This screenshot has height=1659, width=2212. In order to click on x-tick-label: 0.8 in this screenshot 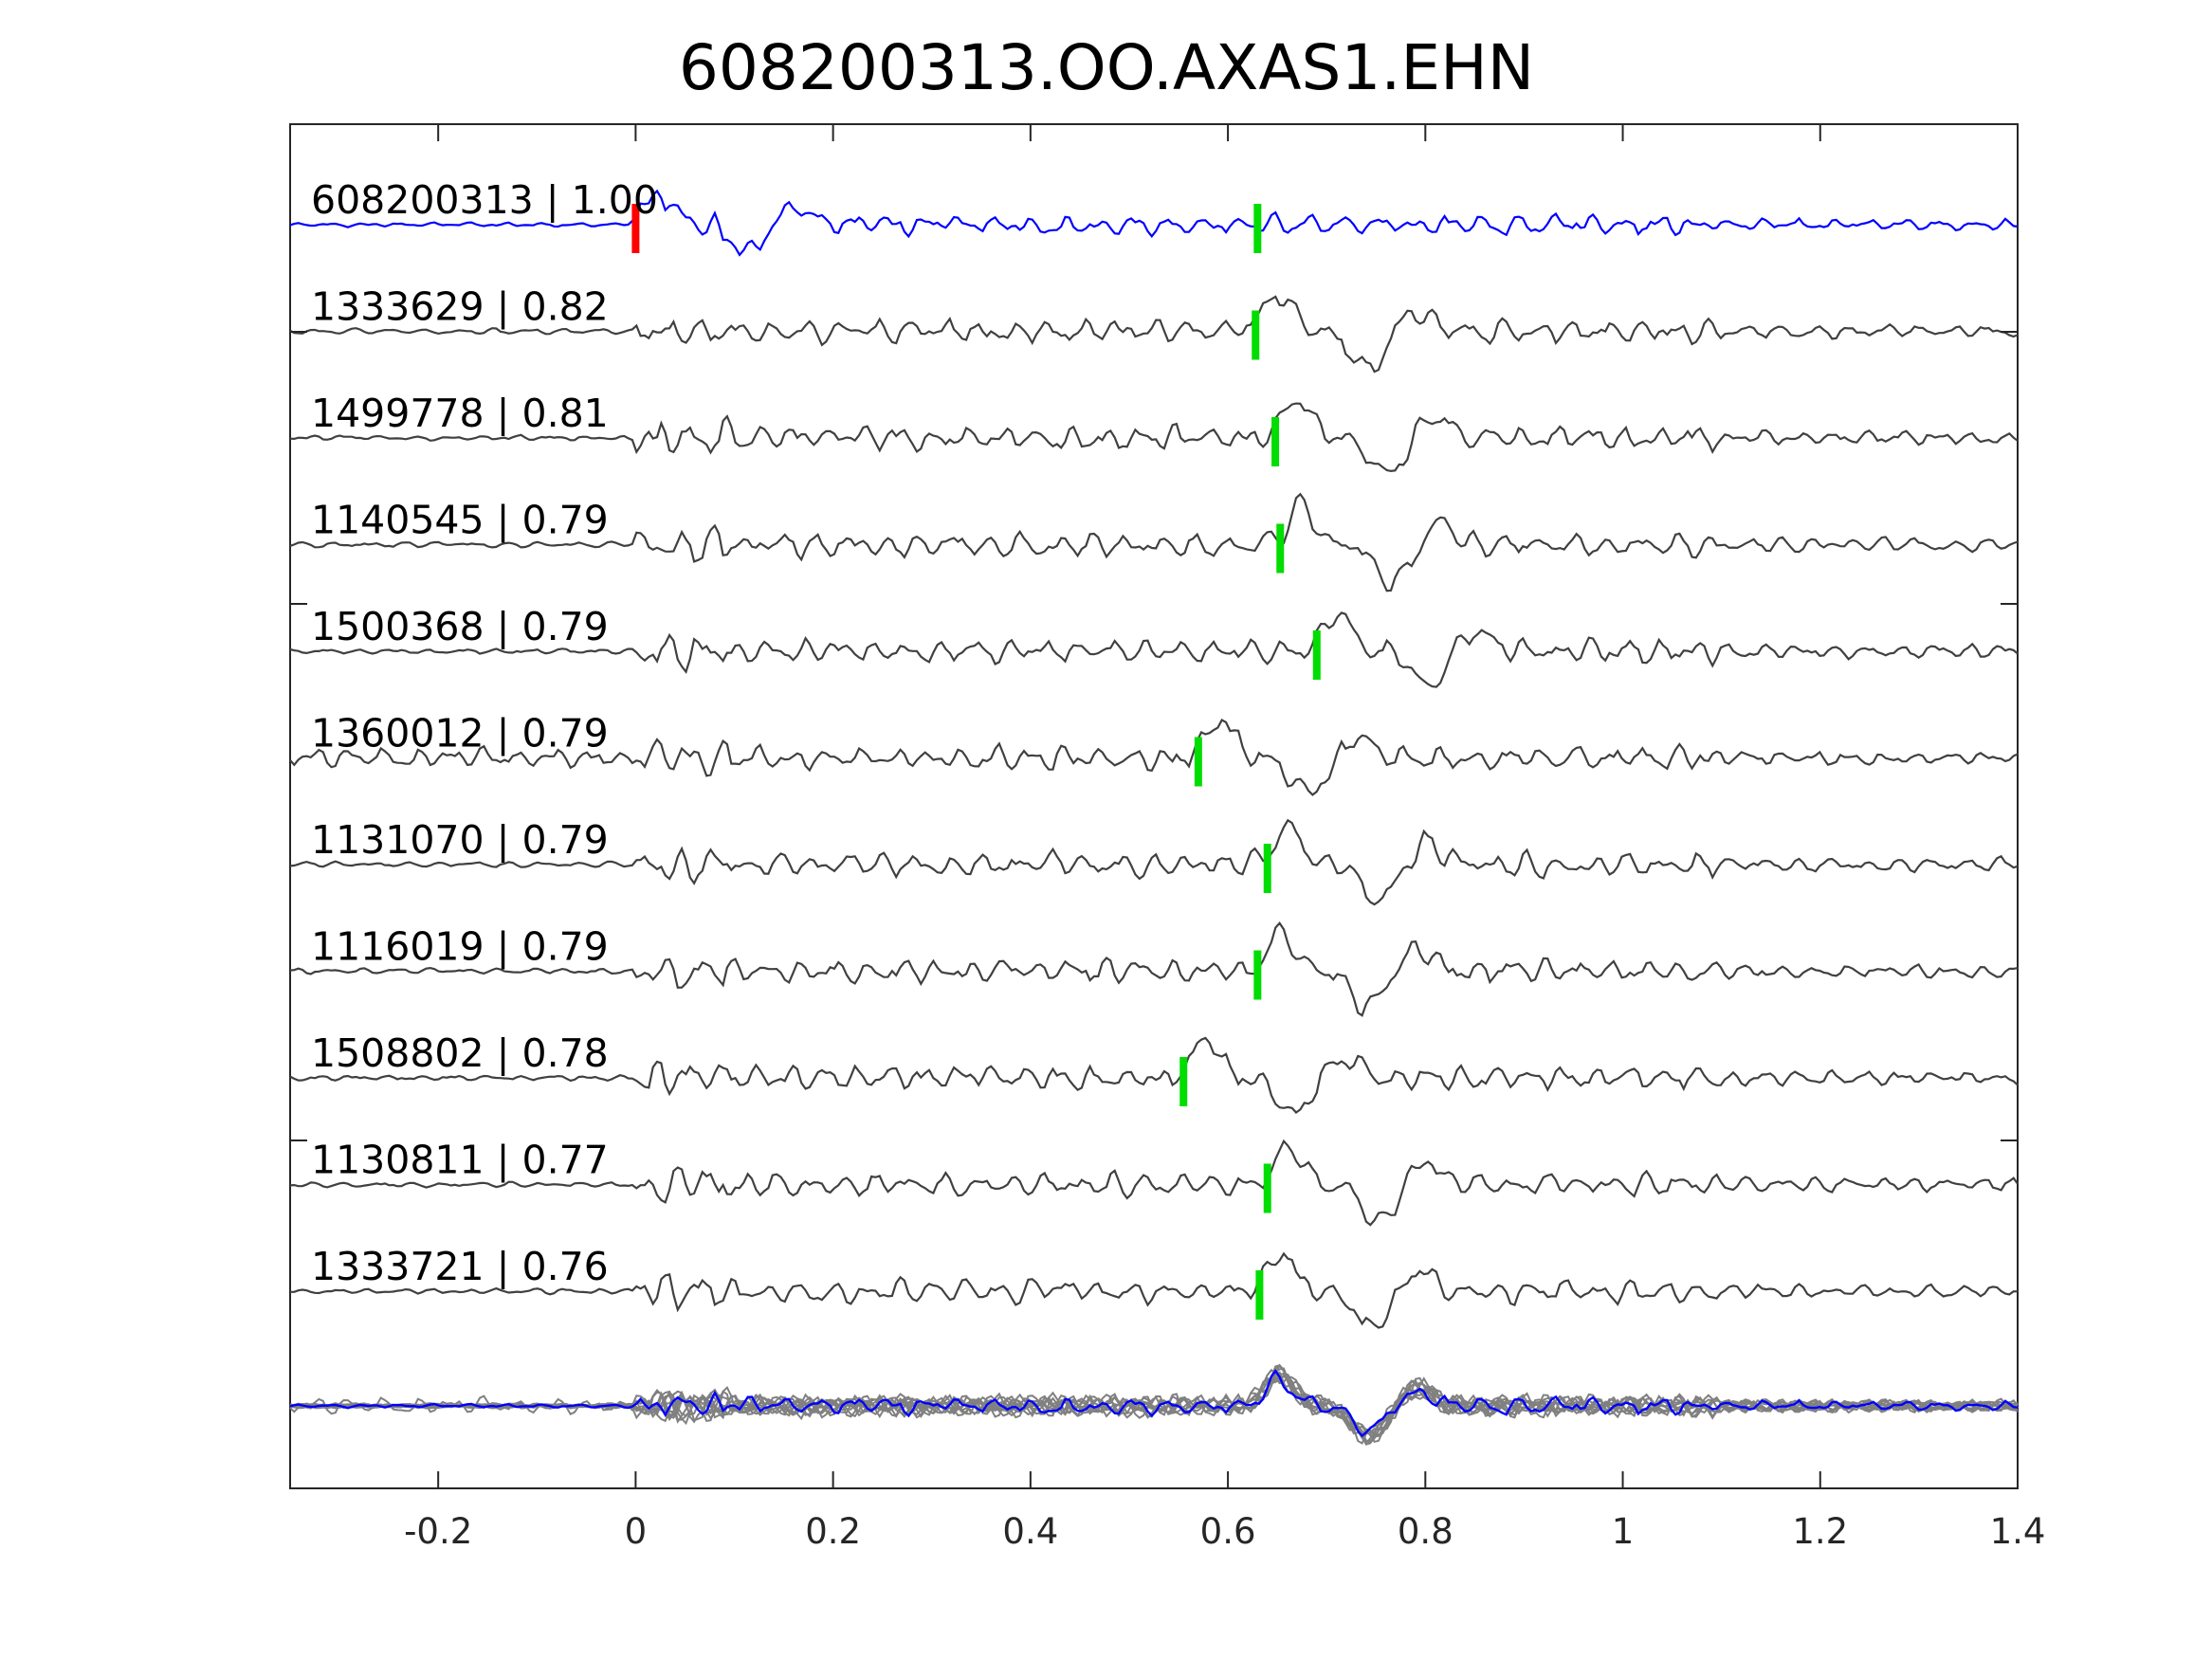, I will do `click(1425, 1531)`.